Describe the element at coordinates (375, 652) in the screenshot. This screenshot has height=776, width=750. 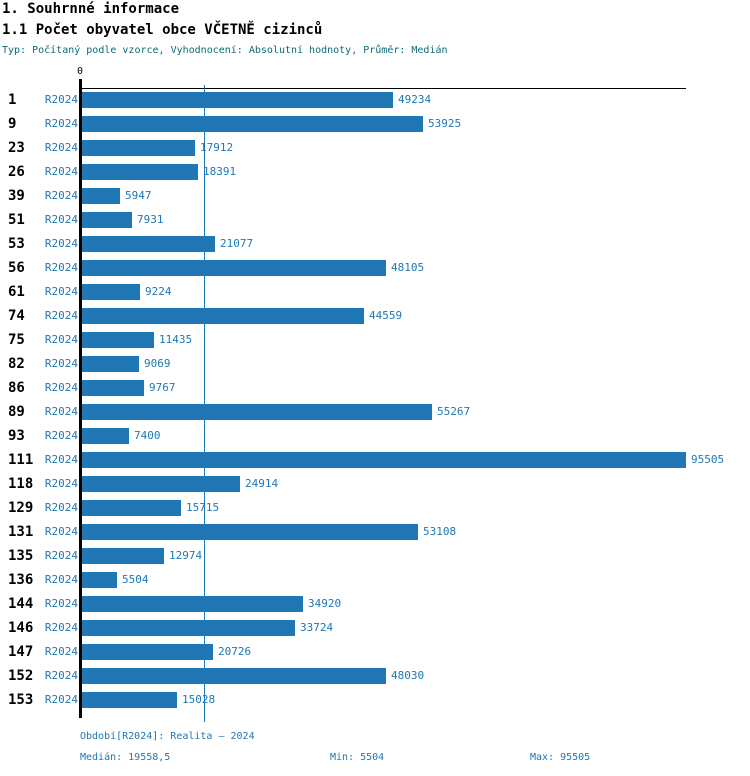
I see `table-row: 147 R2024 20726` at that location.